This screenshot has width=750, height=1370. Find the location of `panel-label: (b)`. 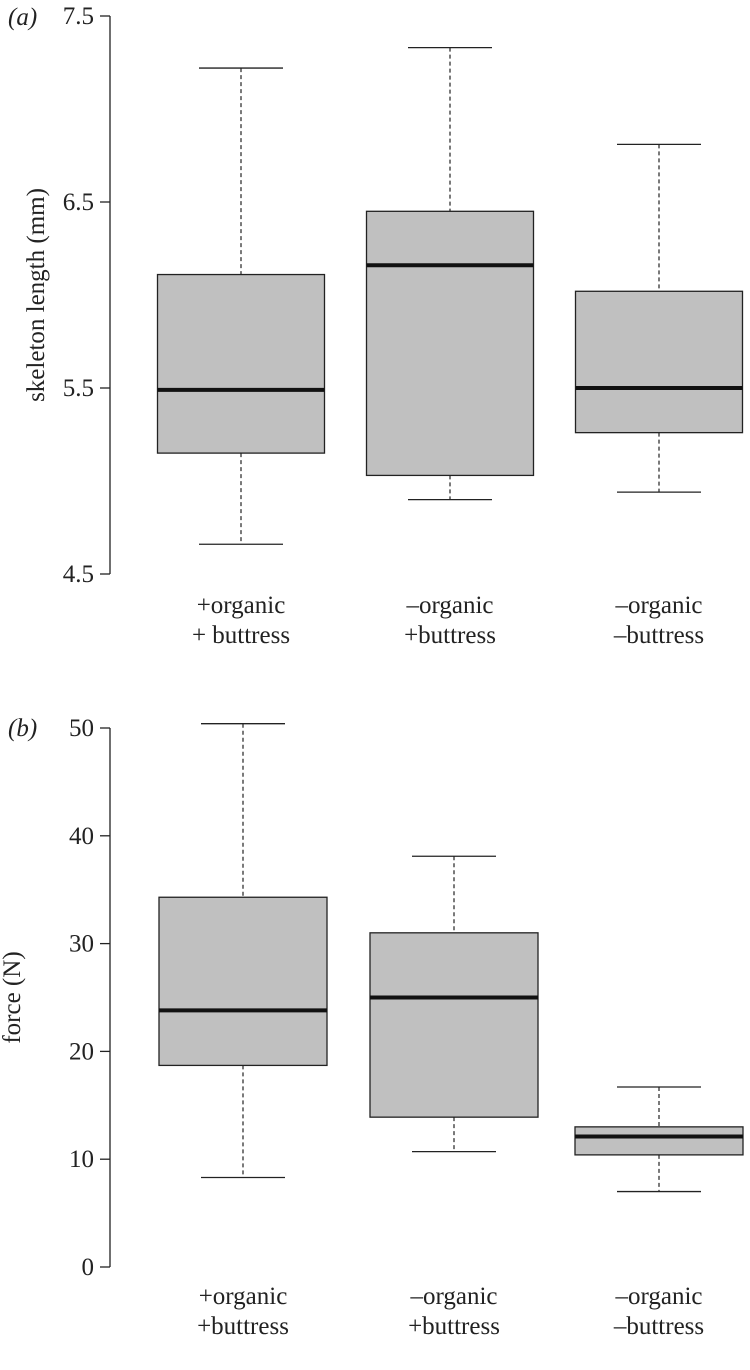

panel-label: (b) is located at coordinates (22, 728).